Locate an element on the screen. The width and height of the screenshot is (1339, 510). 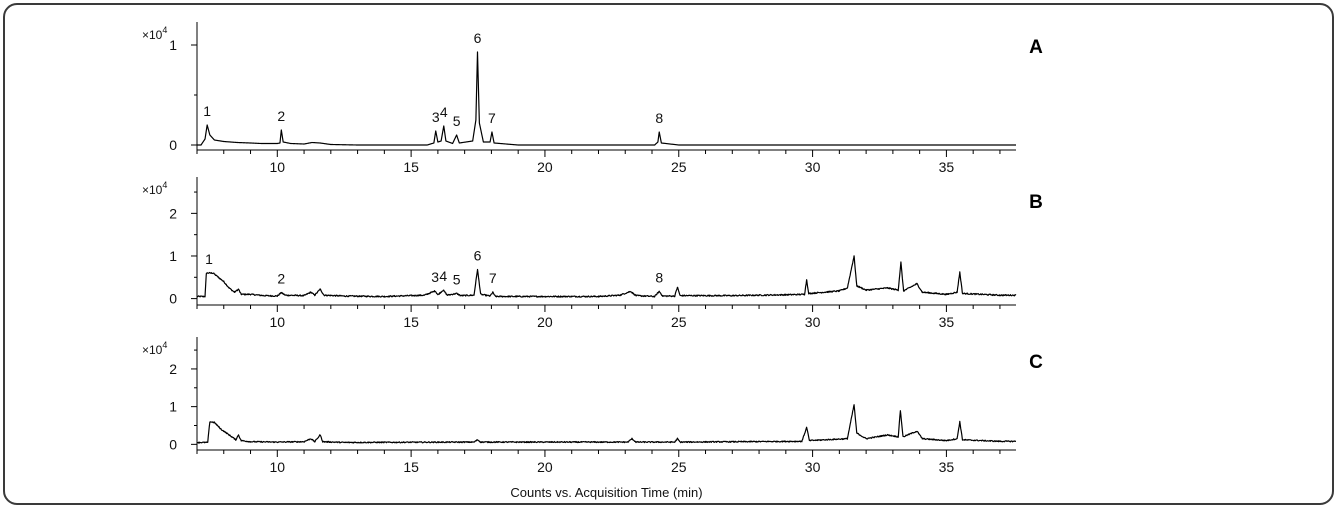
panel-label-C: C is located at coordinates (1036, 362).